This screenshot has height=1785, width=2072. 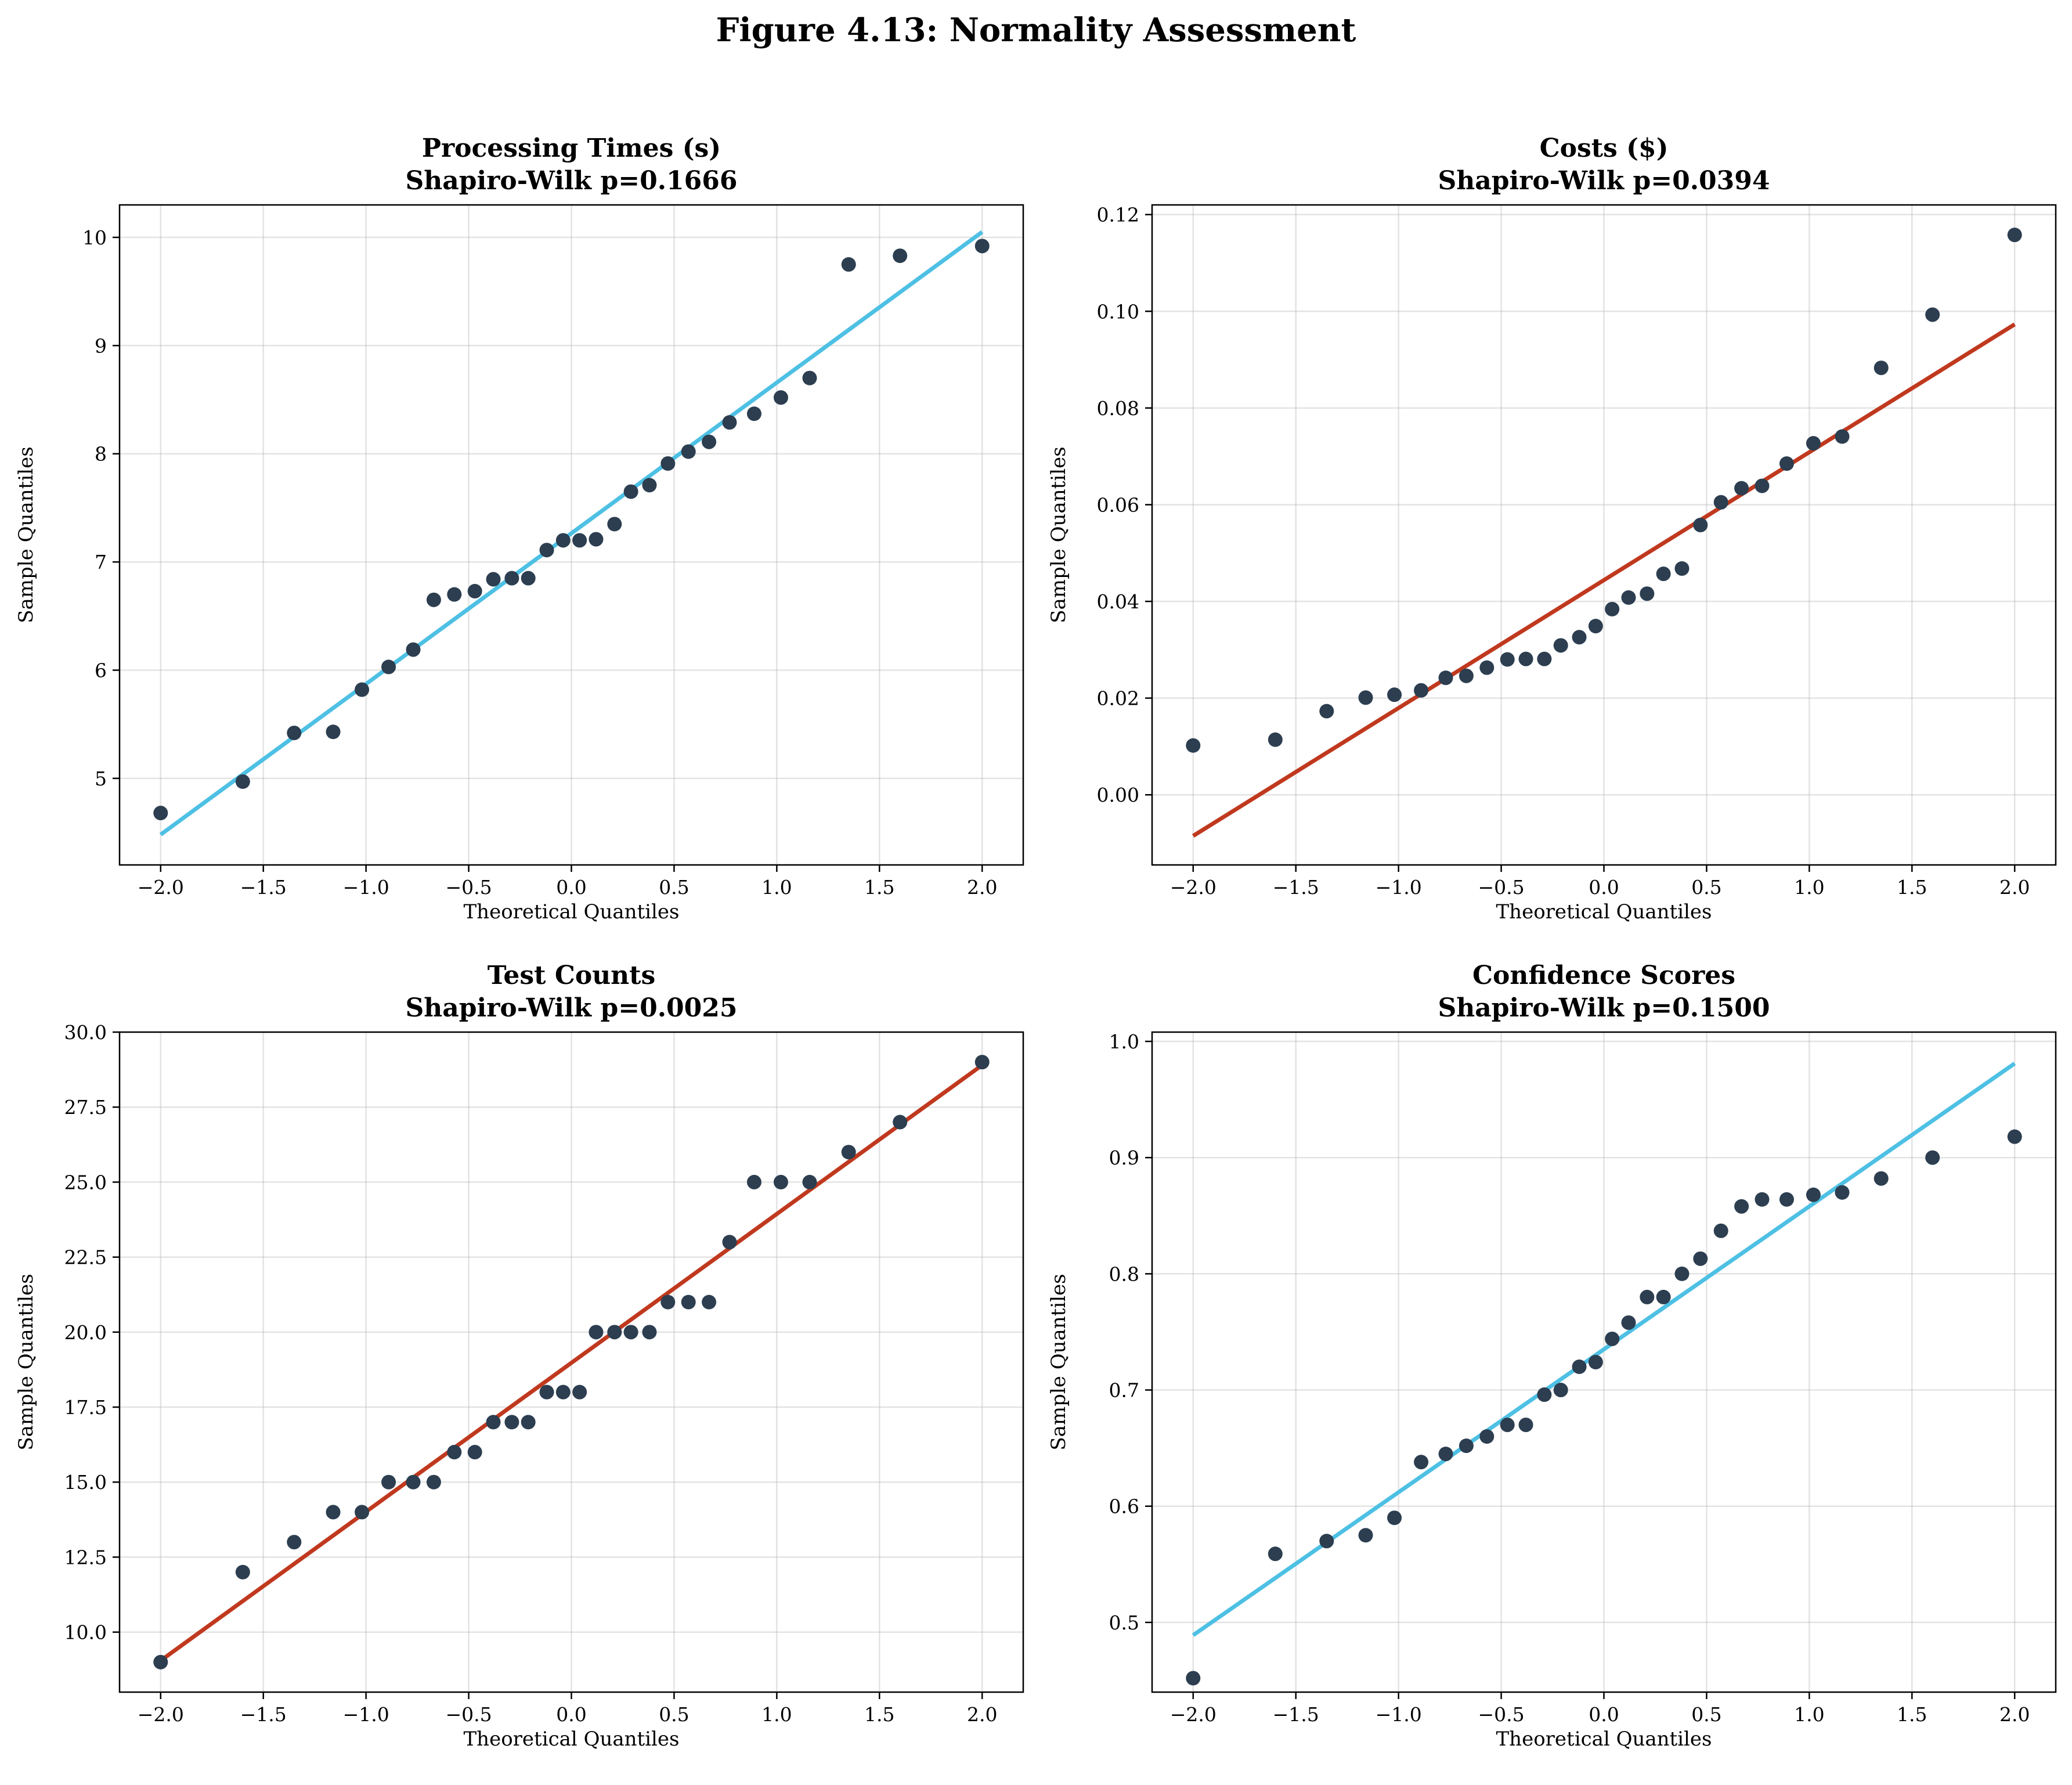 What do you see at coordinates (101, 454) in the screenshot?
I see `y-tick-label: 8` at bounding box center [101, 454].